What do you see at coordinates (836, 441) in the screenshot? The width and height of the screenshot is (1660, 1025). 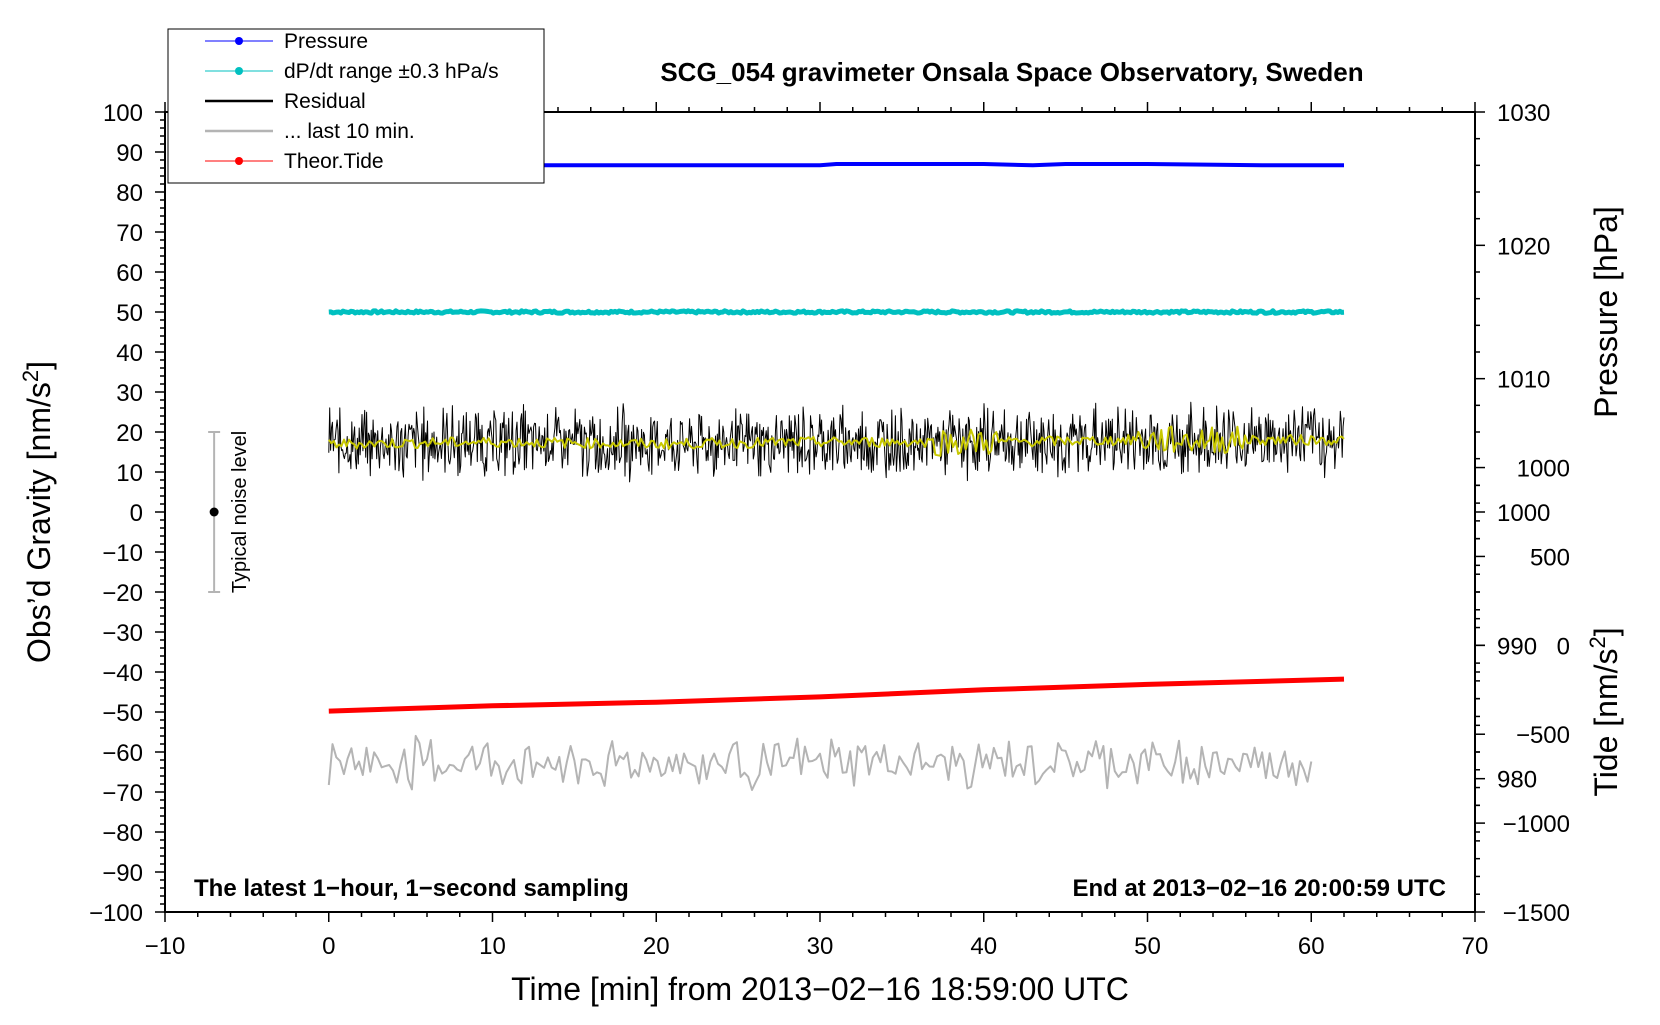 I see `series-residual-smoothed-line` at bounding box center [836, 441].